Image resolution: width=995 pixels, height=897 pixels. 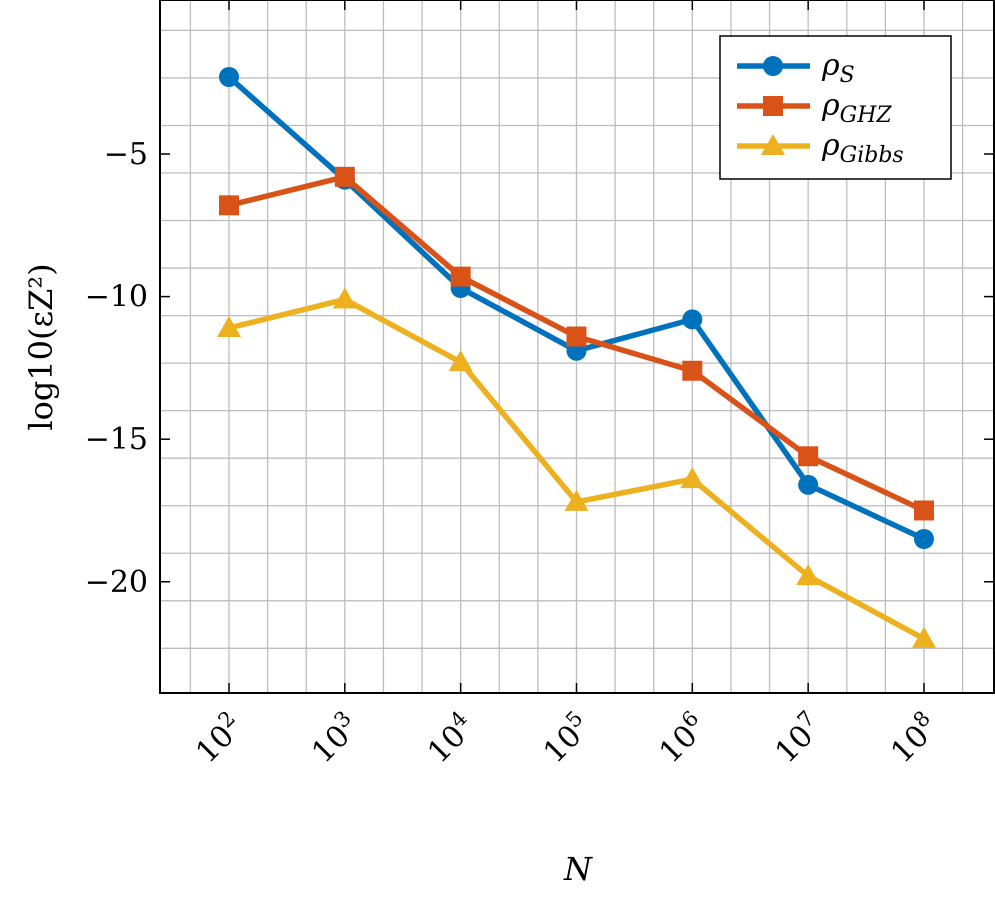 I want to click on x-tick-label: 10⁴, so click(x=450, y=738).